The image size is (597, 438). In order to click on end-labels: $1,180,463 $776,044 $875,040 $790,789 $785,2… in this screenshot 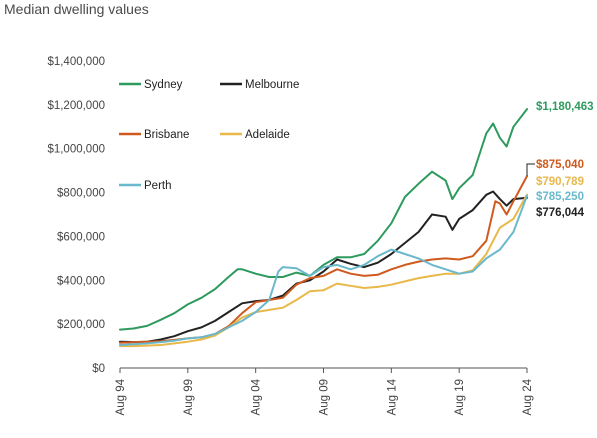, I will do `click(560, 160)`.